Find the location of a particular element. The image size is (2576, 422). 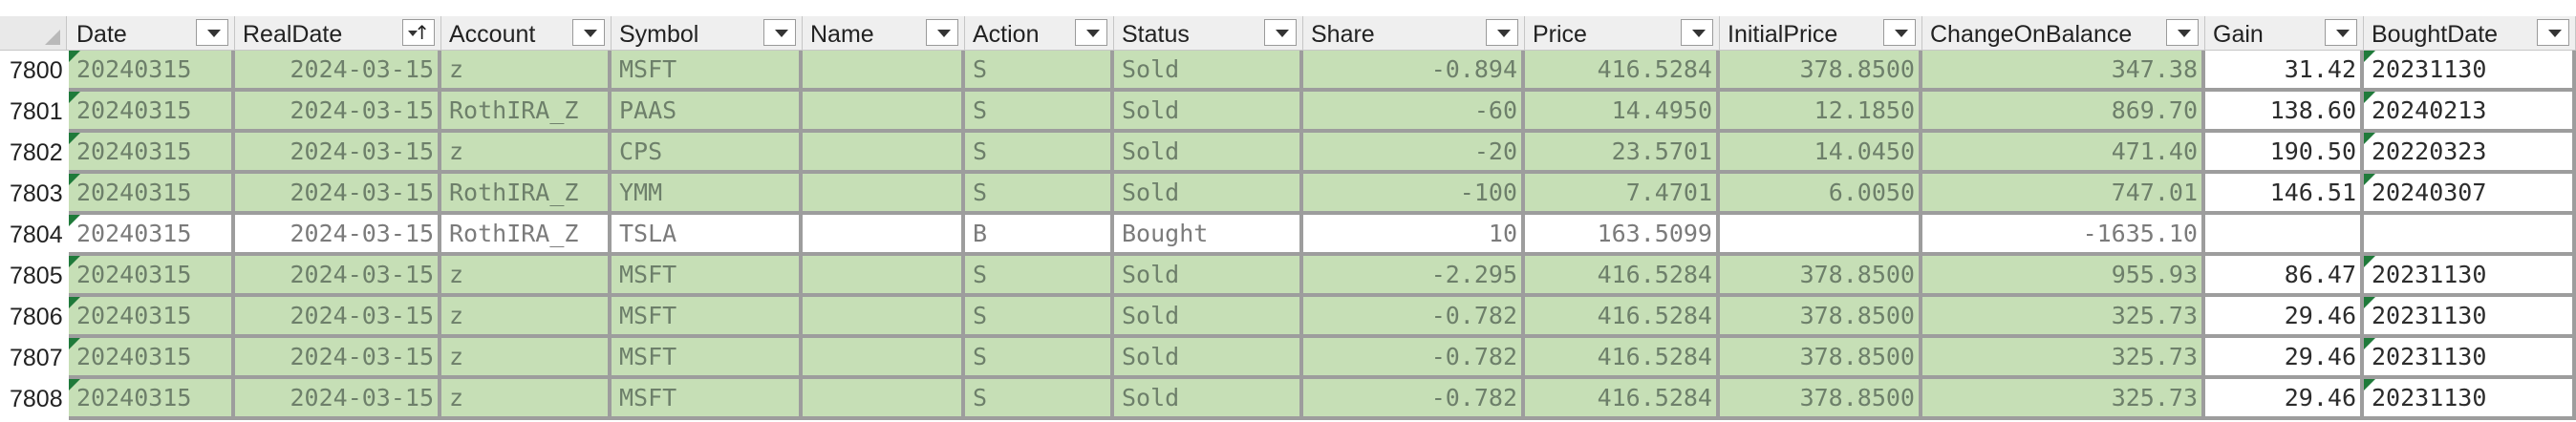

cell-initialprice: 12.1850 is located at coordinates (1821, 112).